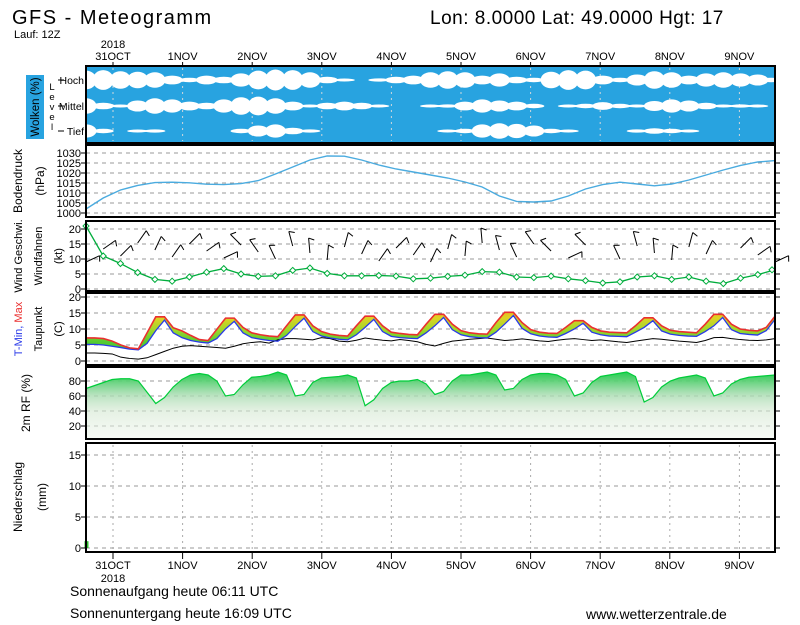 This screenshot has width=800, height=625. Describe the element at coordinates (75, 230) in the screenshot. I see `tick-label: 20` at that location.